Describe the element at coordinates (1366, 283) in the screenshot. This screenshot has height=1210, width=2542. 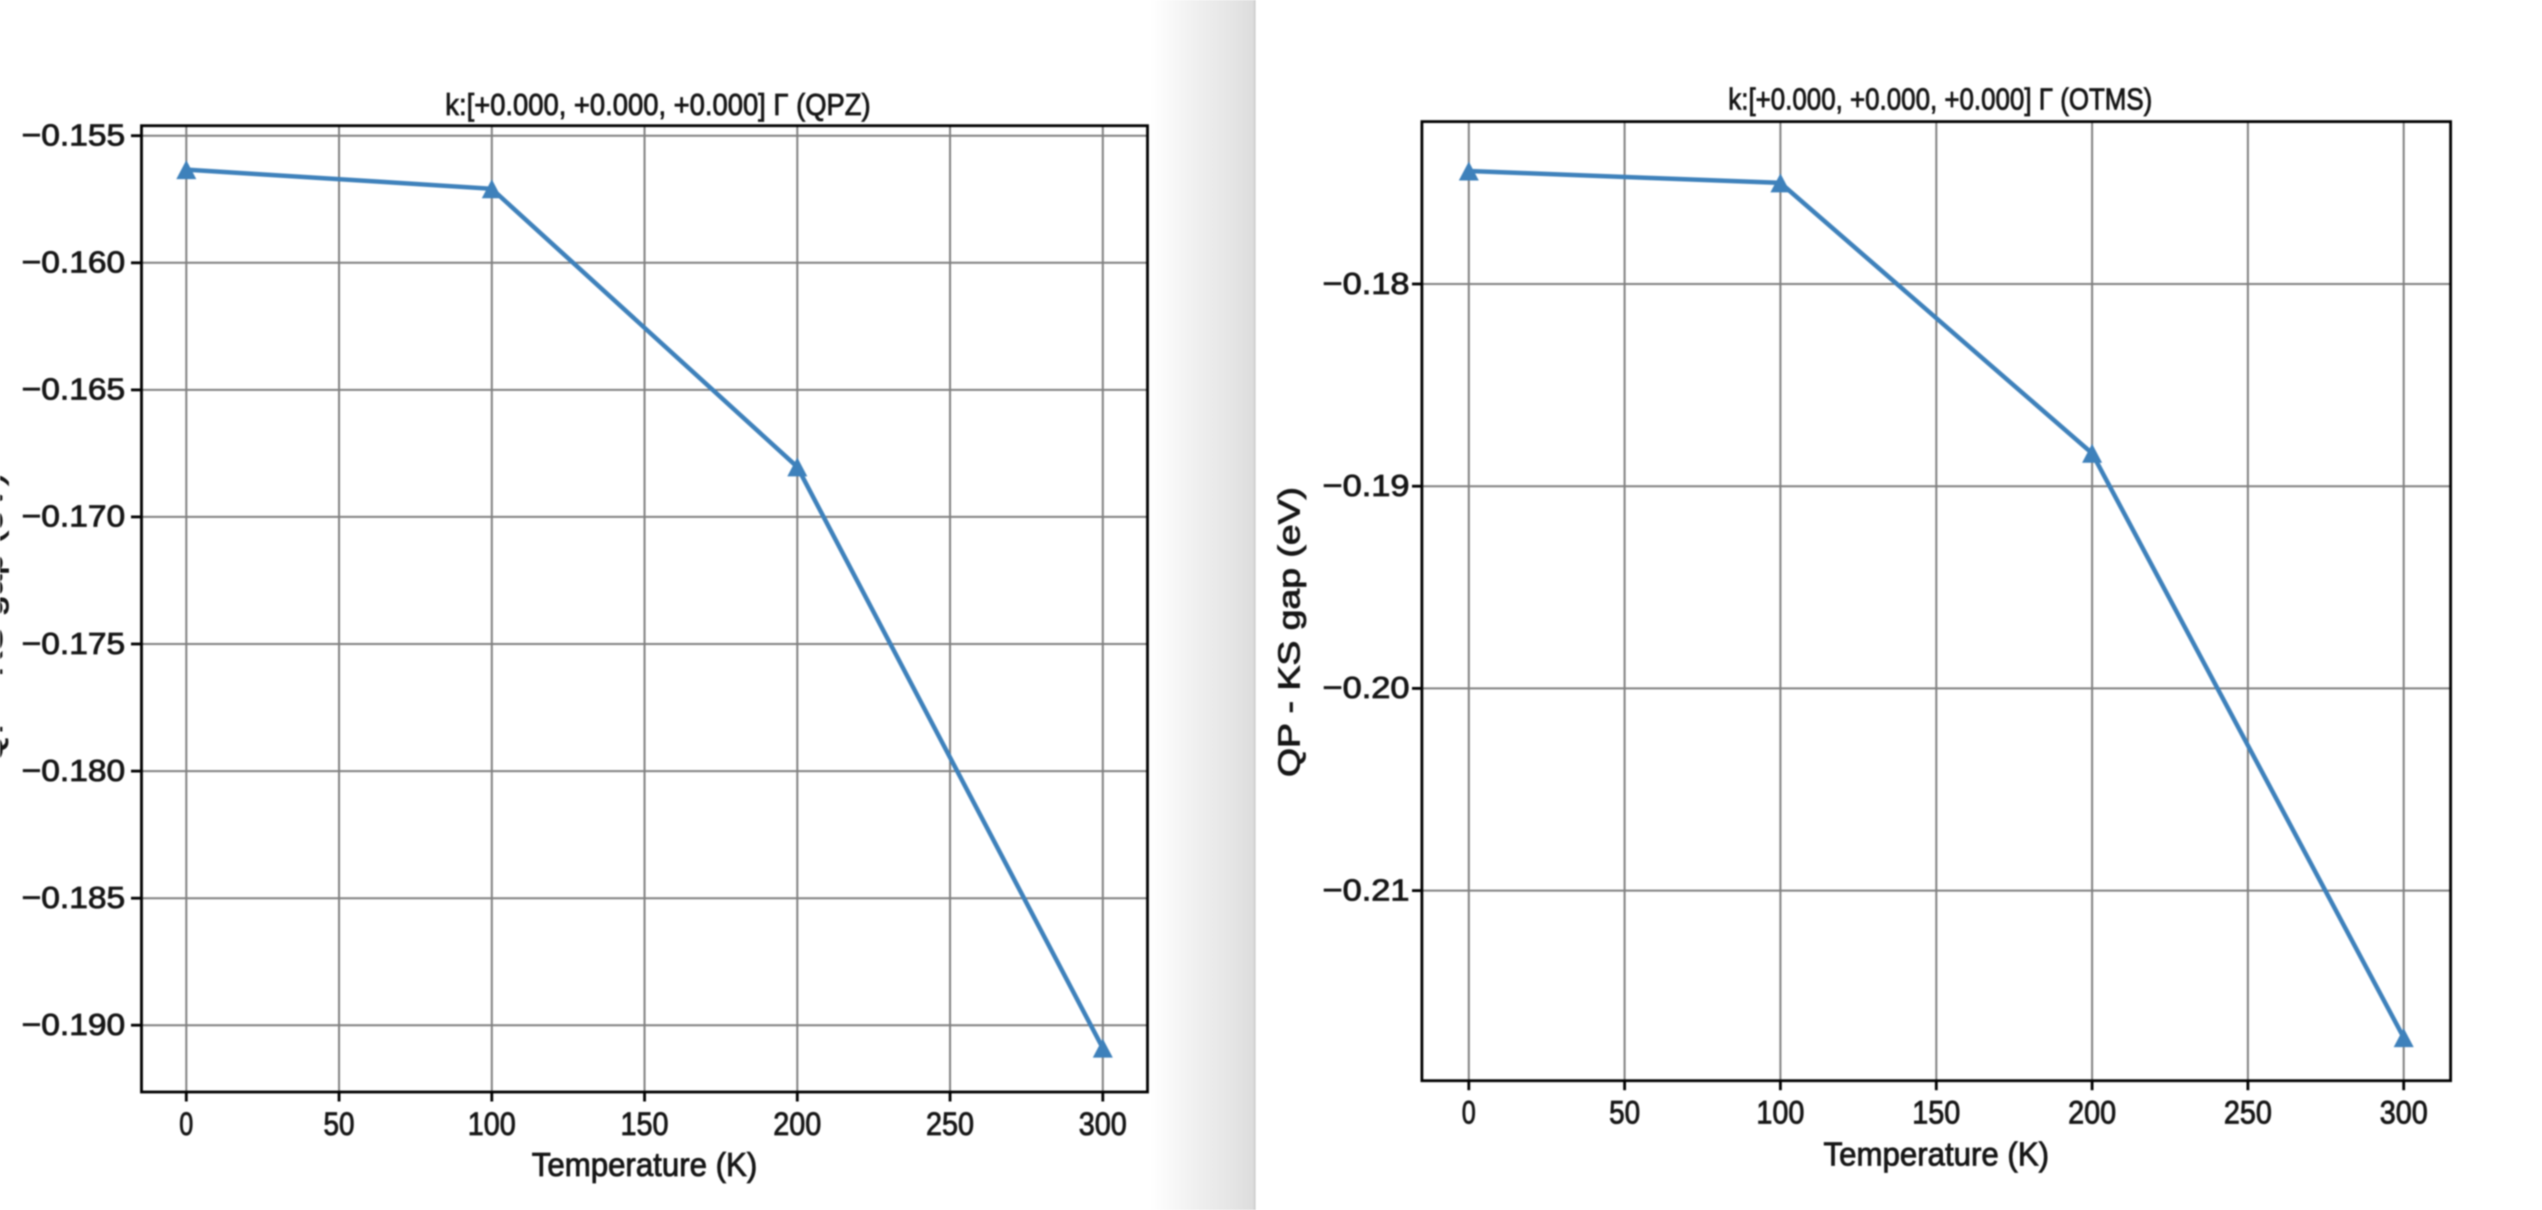
I see `svg-text: −0.18` at that location.